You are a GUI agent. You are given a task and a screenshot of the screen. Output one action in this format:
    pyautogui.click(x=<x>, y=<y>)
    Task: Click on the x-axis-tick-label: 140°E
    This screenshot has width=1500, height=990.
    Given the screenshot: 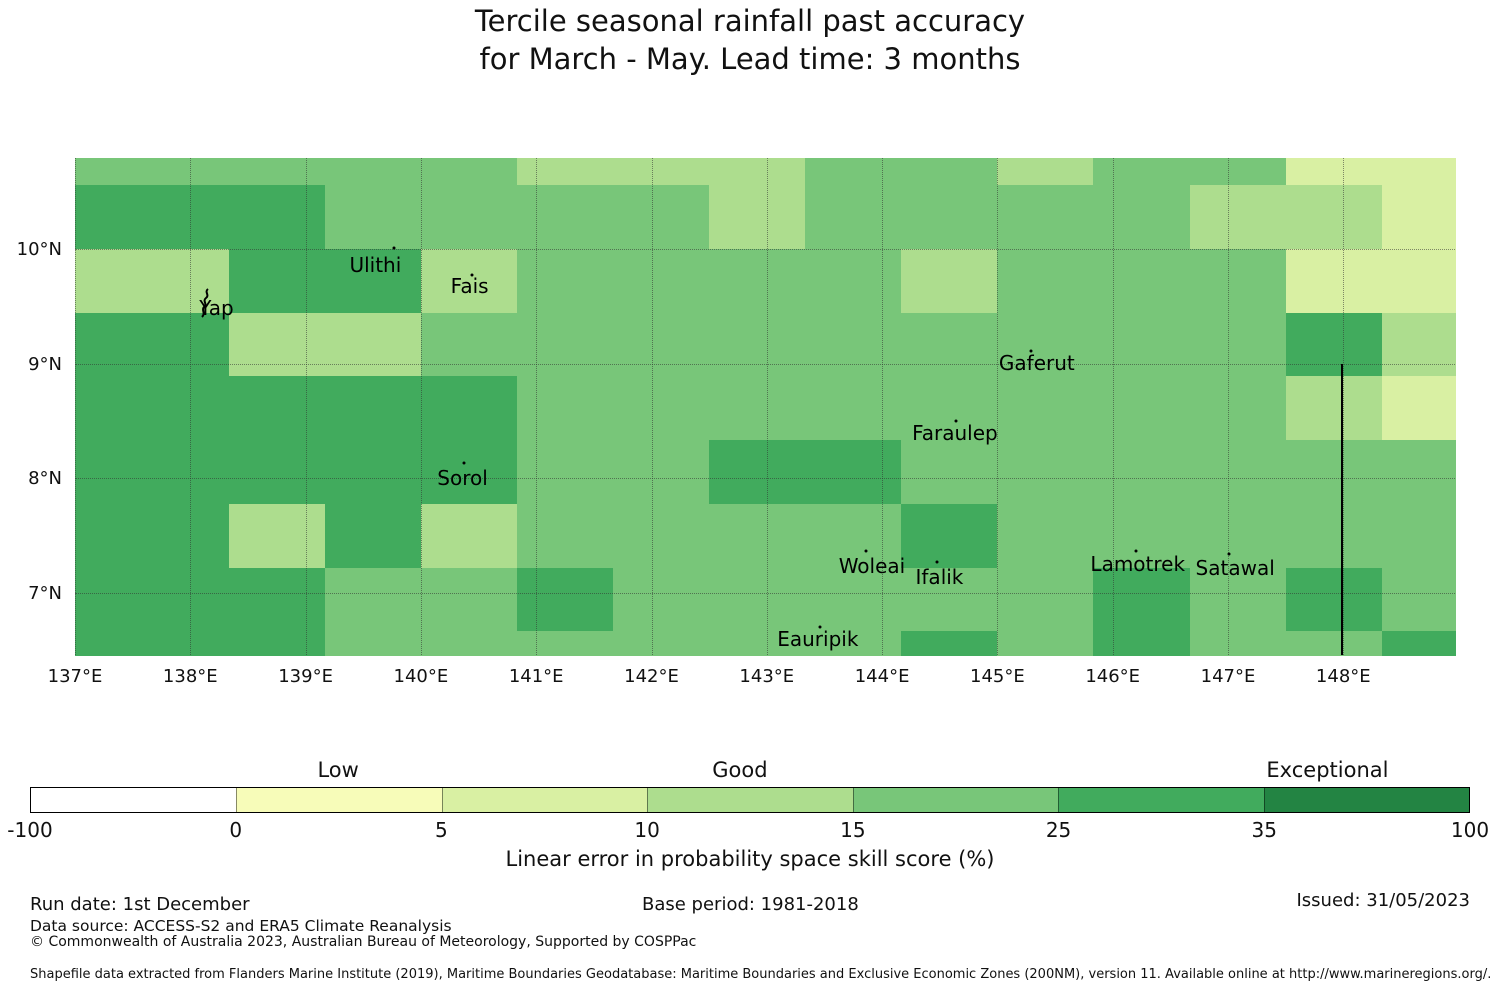 What is the action you would take?
    pyautogui.click(x=421, y=676)
    